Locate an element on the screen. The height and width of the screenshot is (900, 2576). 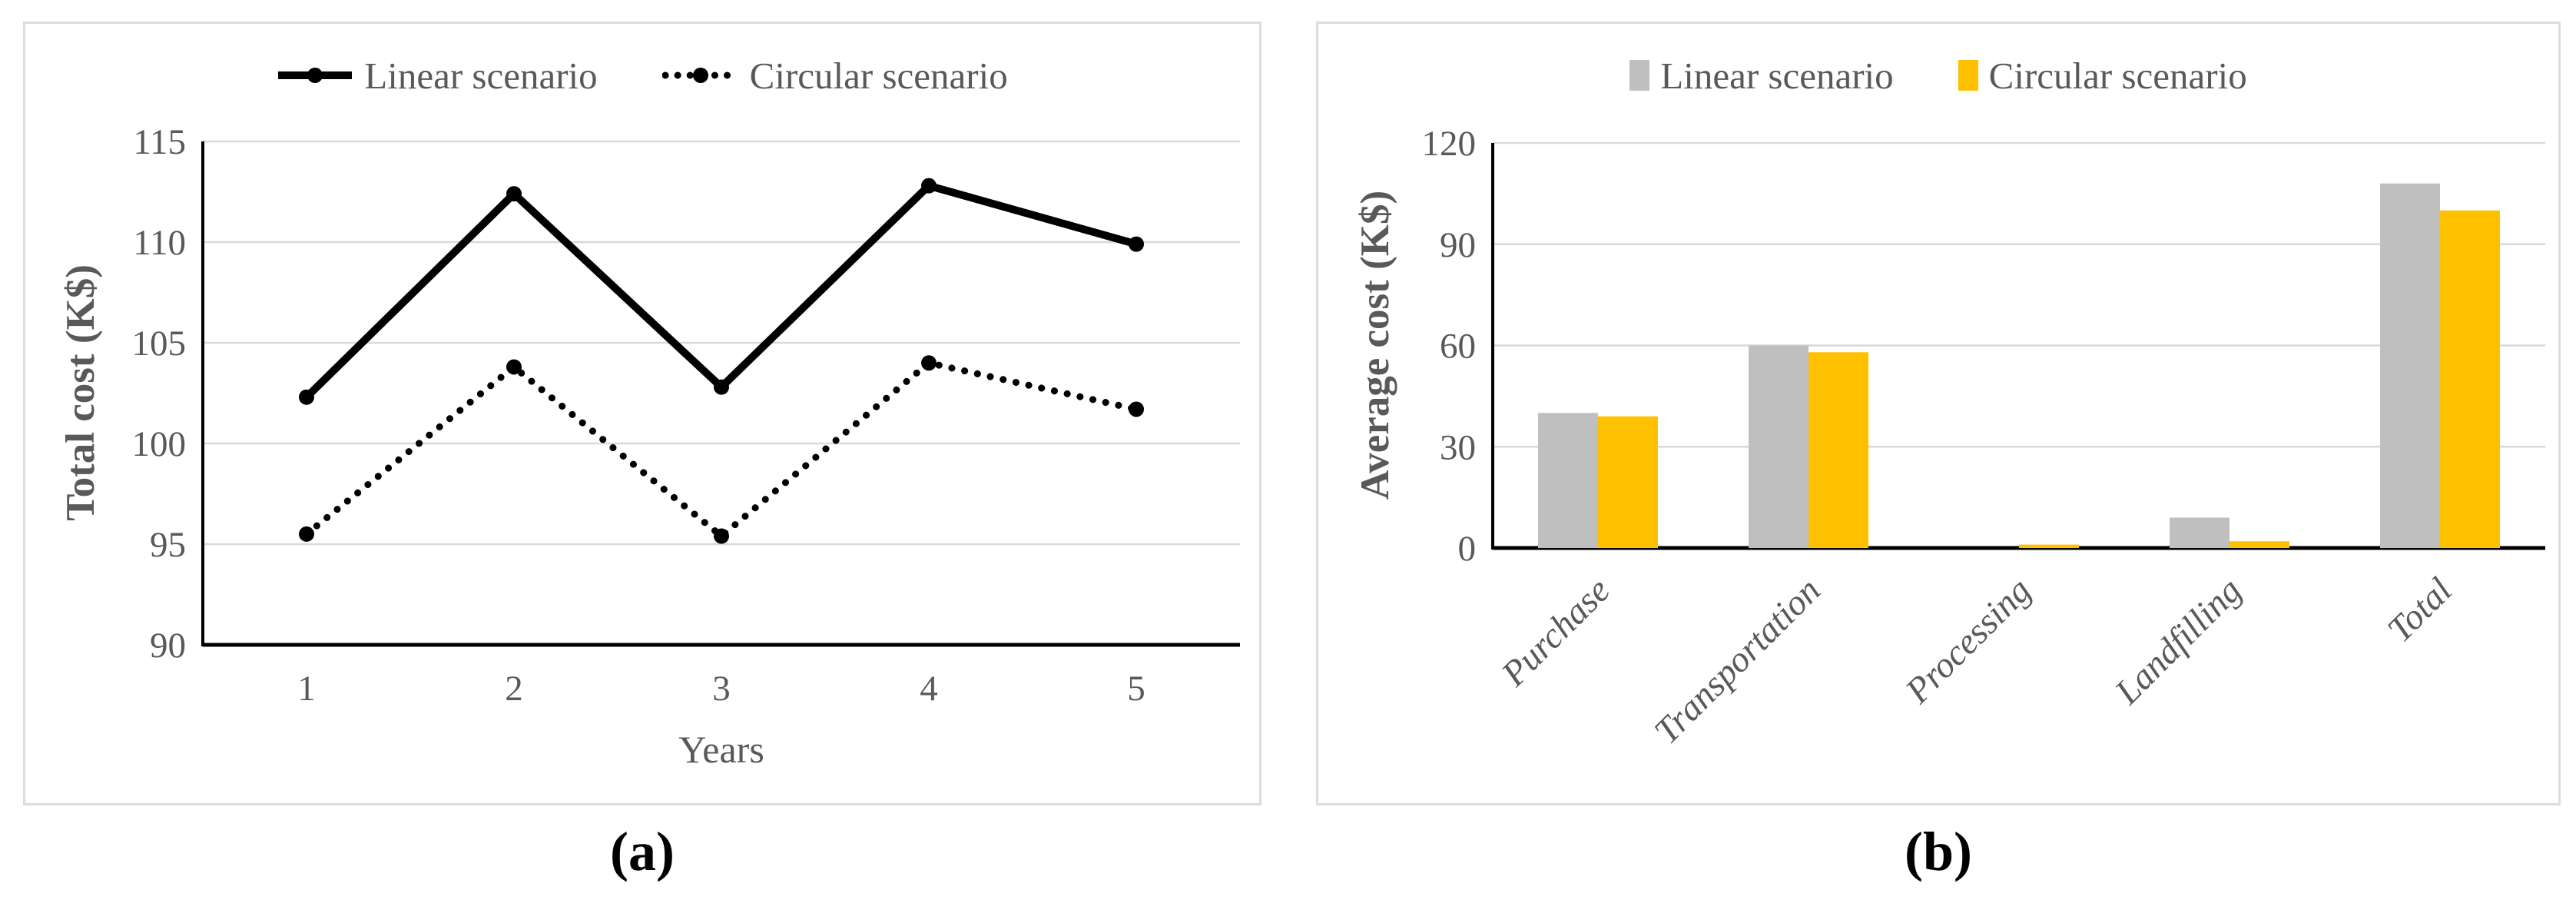
bar-series-linear-scenario is located at coordinates (1989, 366).